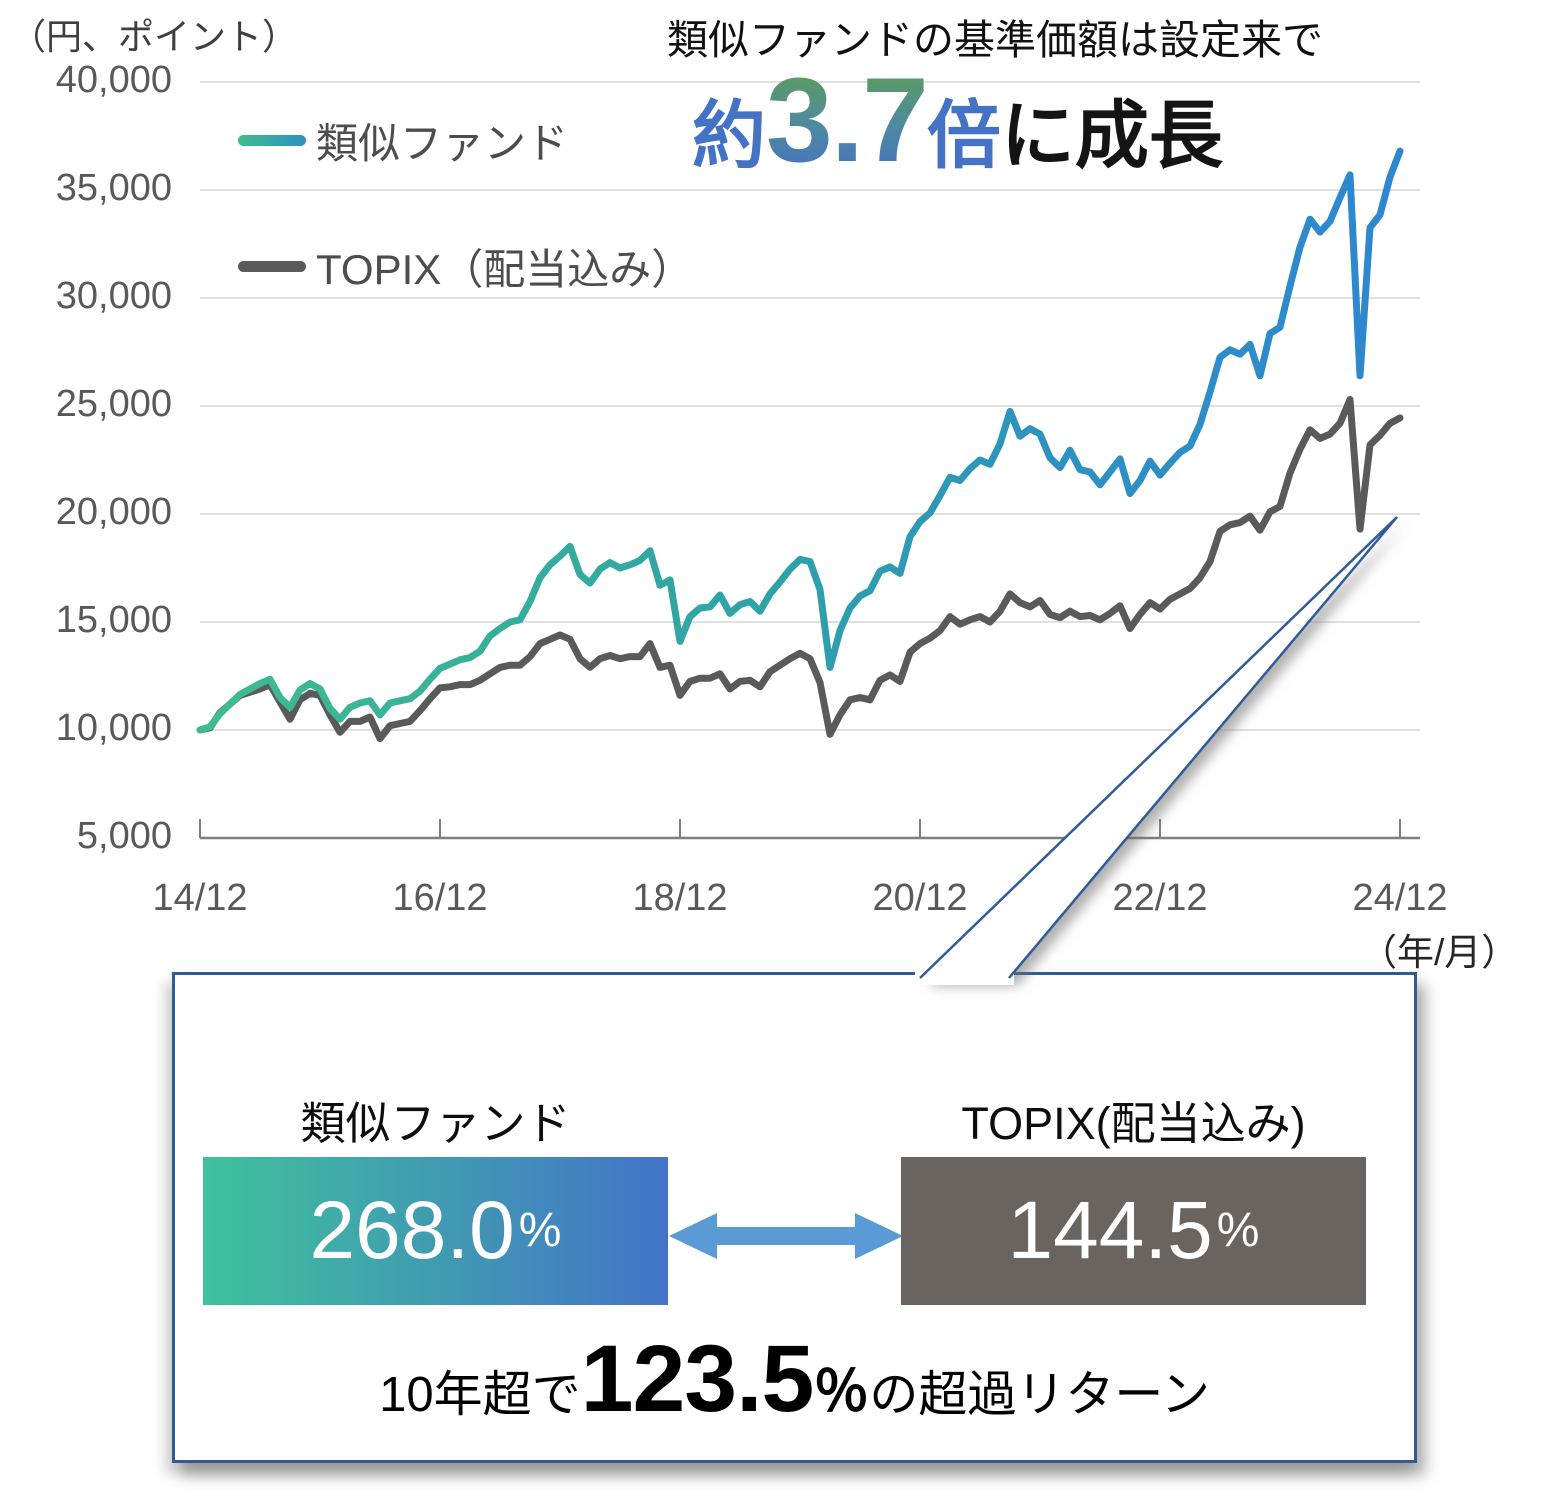  Describe the element at coordinates (435, 1123) in the screenshot. I see `callout-fund-label: 類似ファンド` at that location.